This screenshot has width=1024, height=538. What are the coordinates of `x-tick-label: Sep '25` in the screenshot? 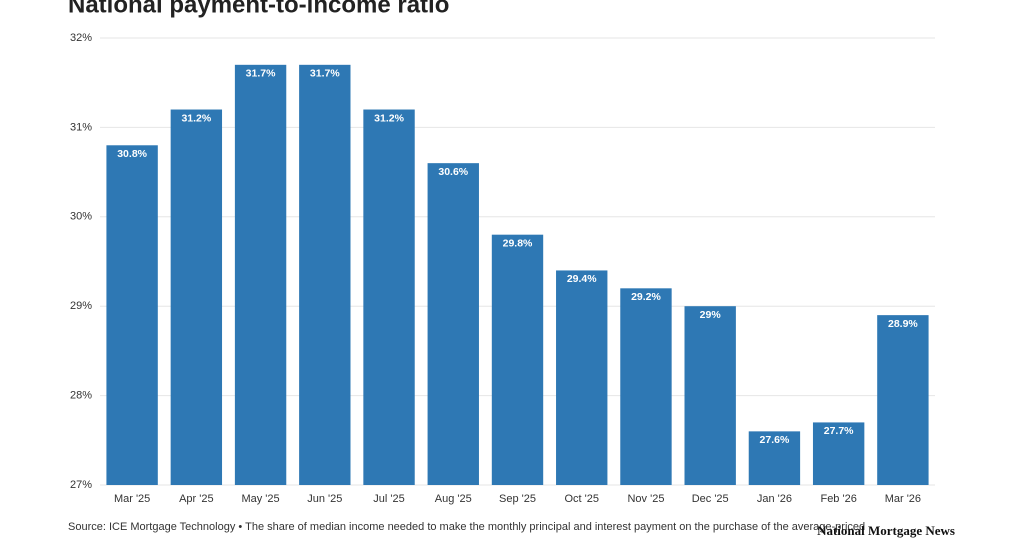 It's located at (517, 499).